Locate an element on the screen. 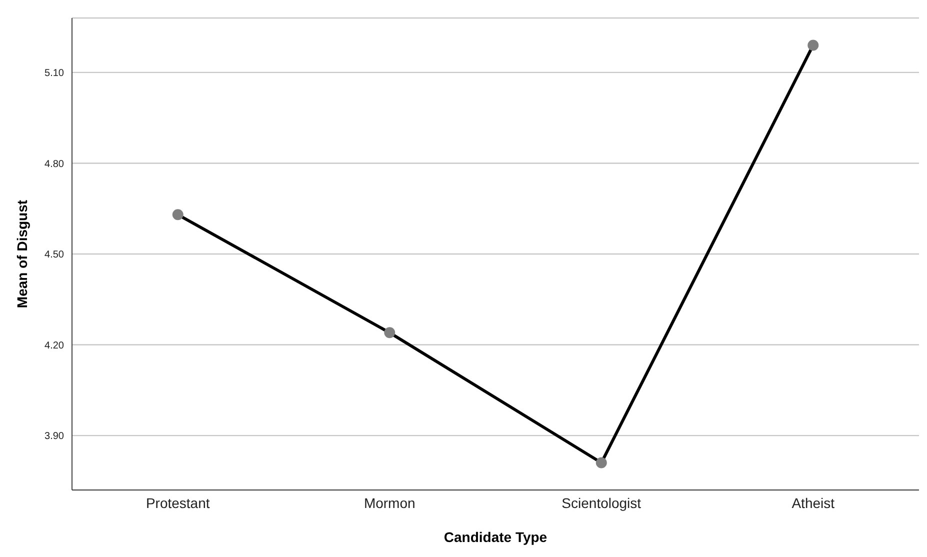  y-tick-label: 4.80 is located at coordinates (54, 164).